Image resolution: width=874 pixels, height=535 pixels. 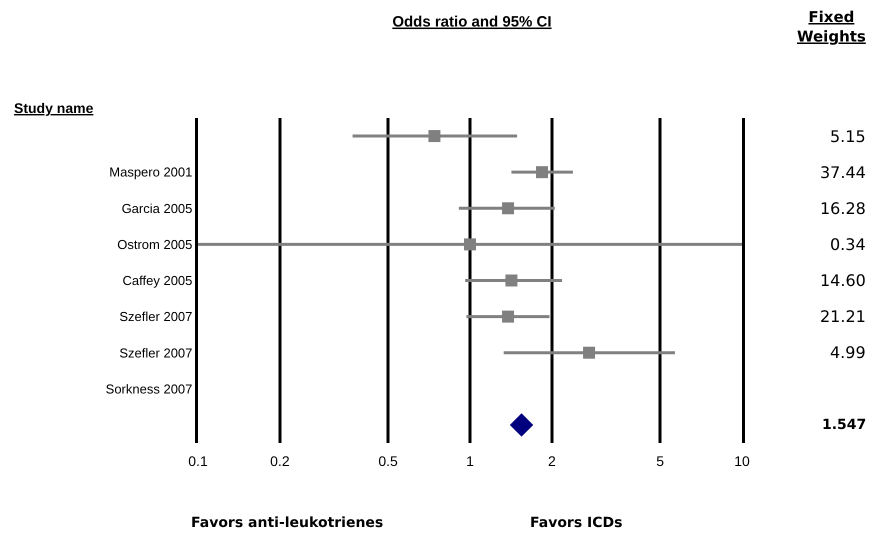 What do you see at coordinates (844, 425) in the screenshot?
I see `text: 1.547` at bounding box center [844, 425].